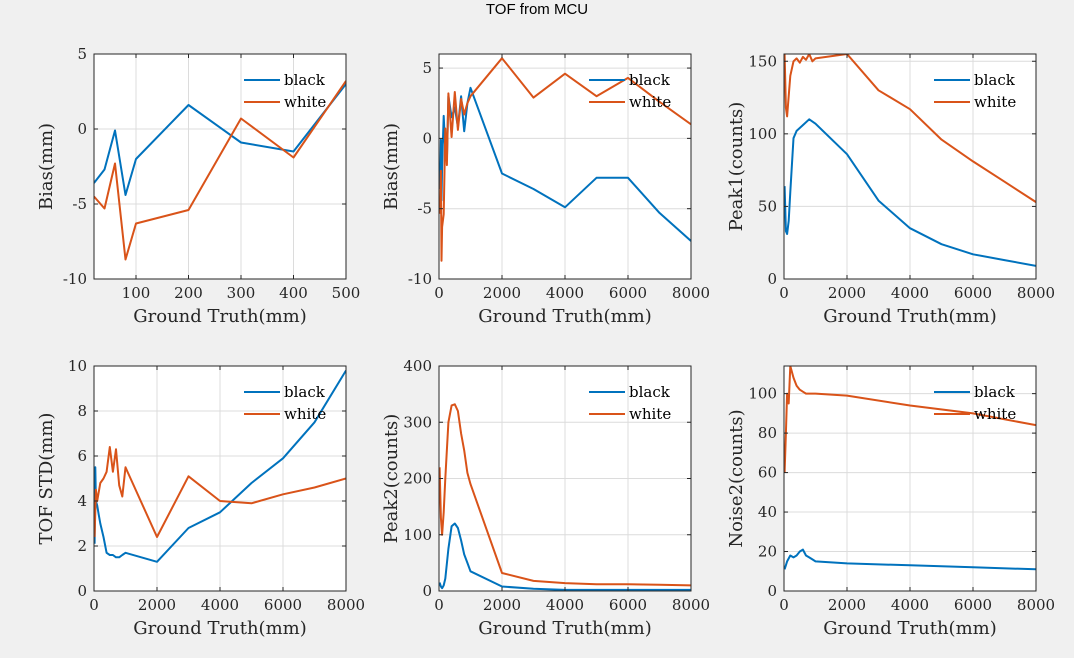 This screenshot has height=658, width=1074. I want to click on y-tick-label: 60, so click(767, 473).